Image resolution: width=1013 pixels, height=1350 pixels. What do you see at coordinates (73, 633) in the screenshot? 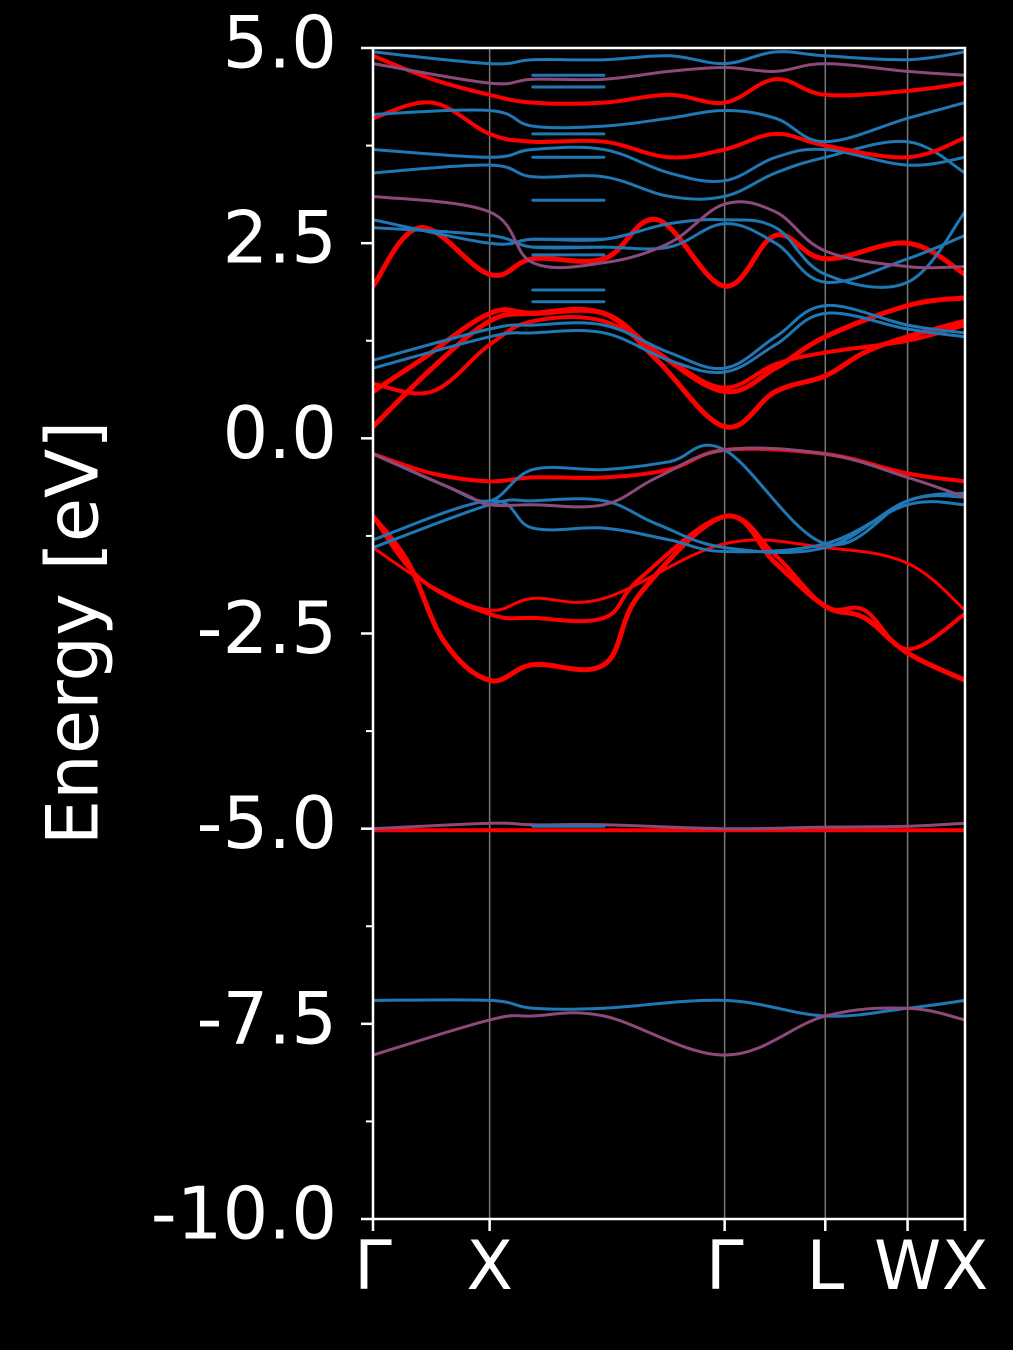
I see `y-axis-label: Energy [eV]` at bounding box center [73, 633].